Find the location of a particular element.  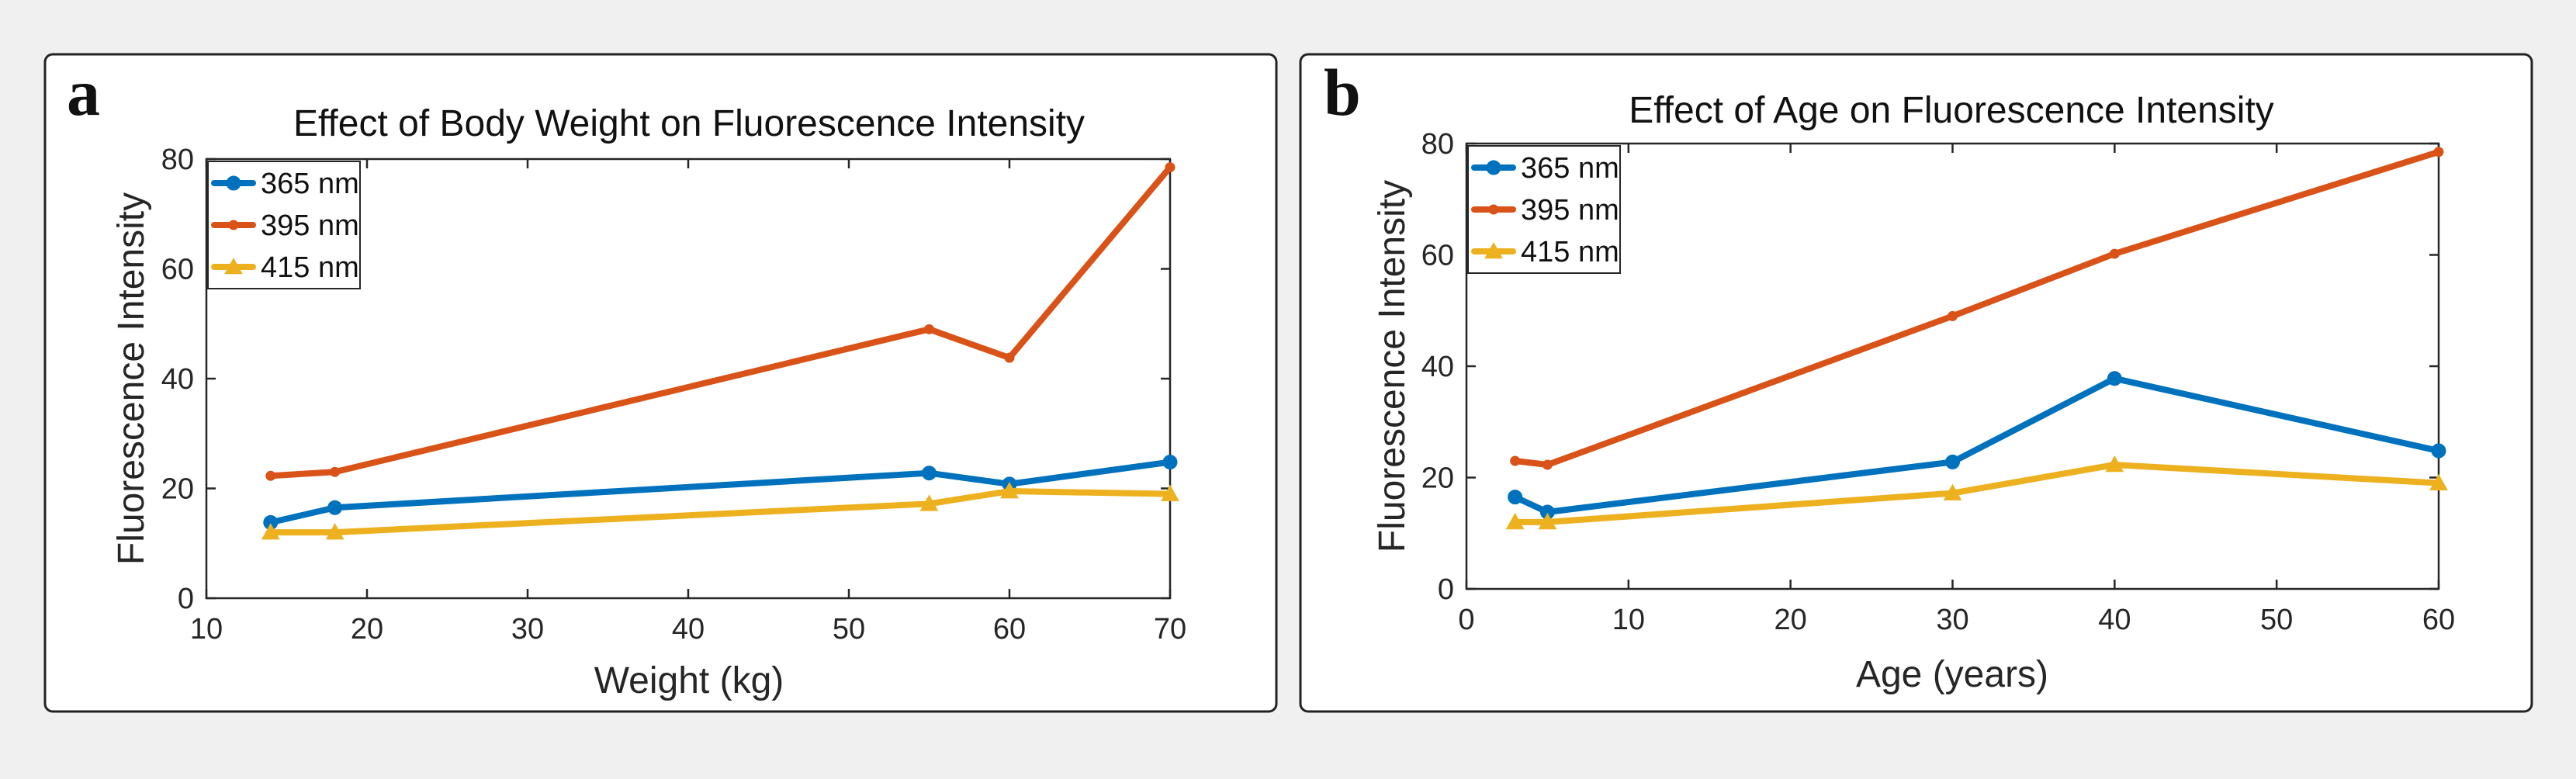

panel-b-legend-marker-415-nm is located at coordinates (1493, 250).